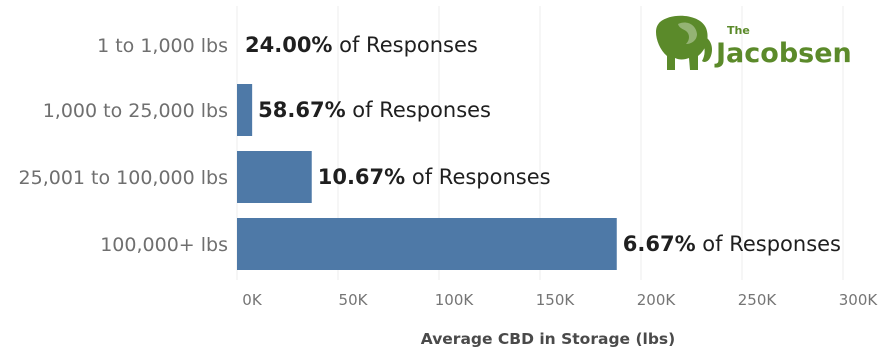 Image resolution: width=889 pixels, height=348 pixels. Describe the element at coordinates (164, 245) in the screenshot. I see `category-label: 100,000+ lbs` at that location.